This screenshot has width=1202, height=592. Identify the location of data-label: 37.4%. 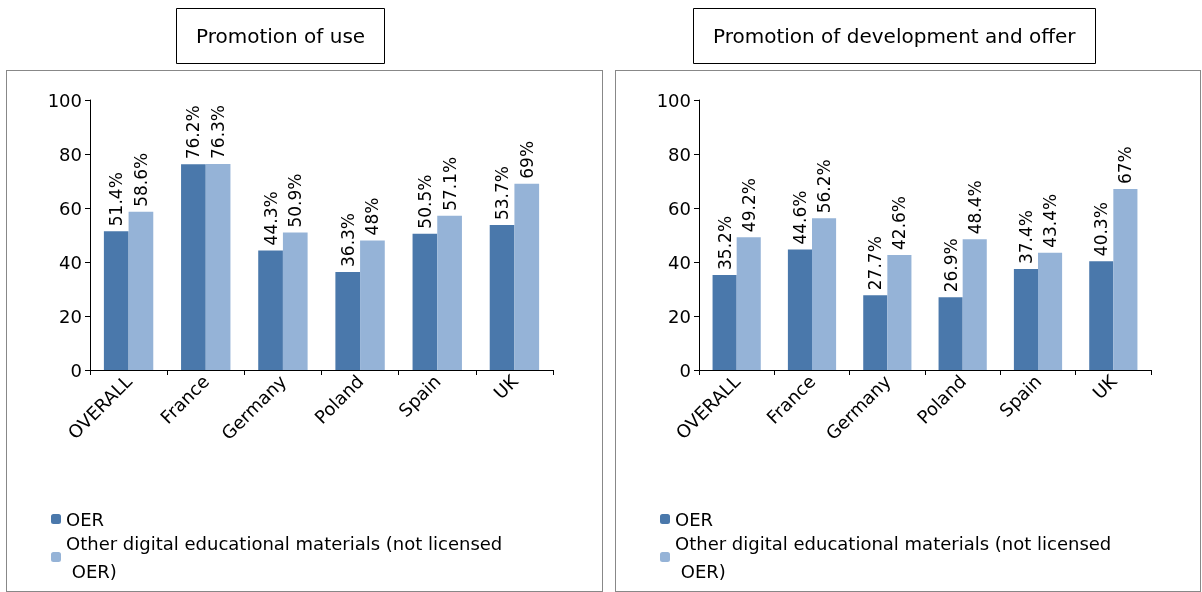
(1025, 237).